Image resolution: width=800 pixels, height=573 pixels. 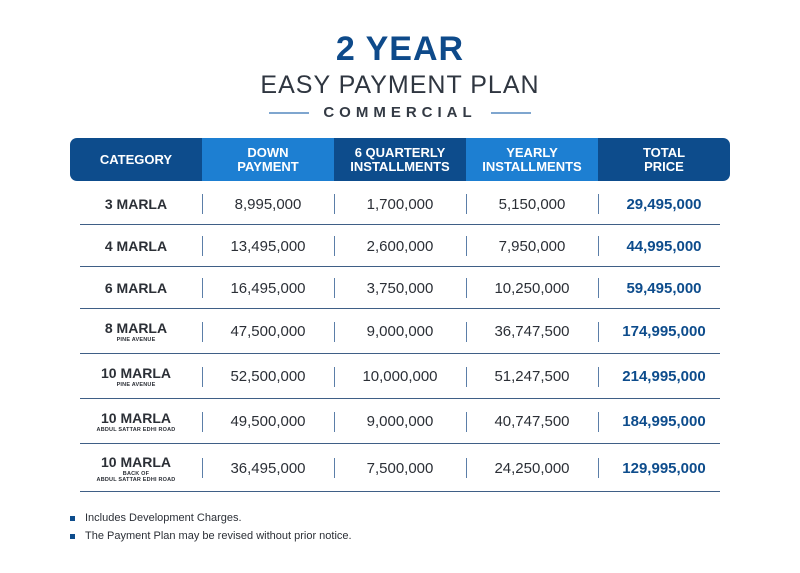 What do you see at coordinates (268, 421) in the screenshot?
I see `cell-down-payment: 49,500,000` at bounding box center [268, 421].